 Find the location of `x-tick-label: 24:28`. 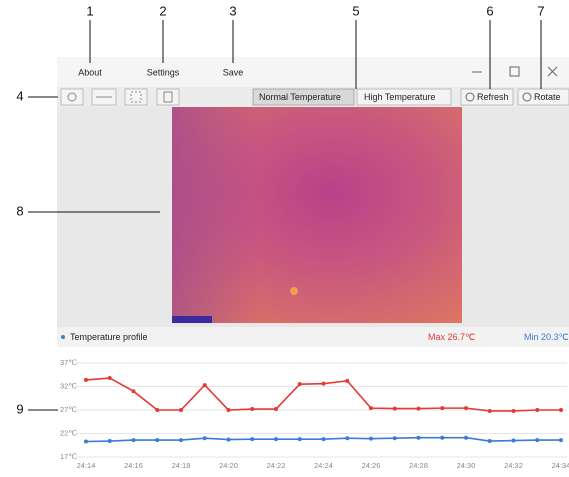

x-tick-label: 24:28 is located at coordinates (418, 465).